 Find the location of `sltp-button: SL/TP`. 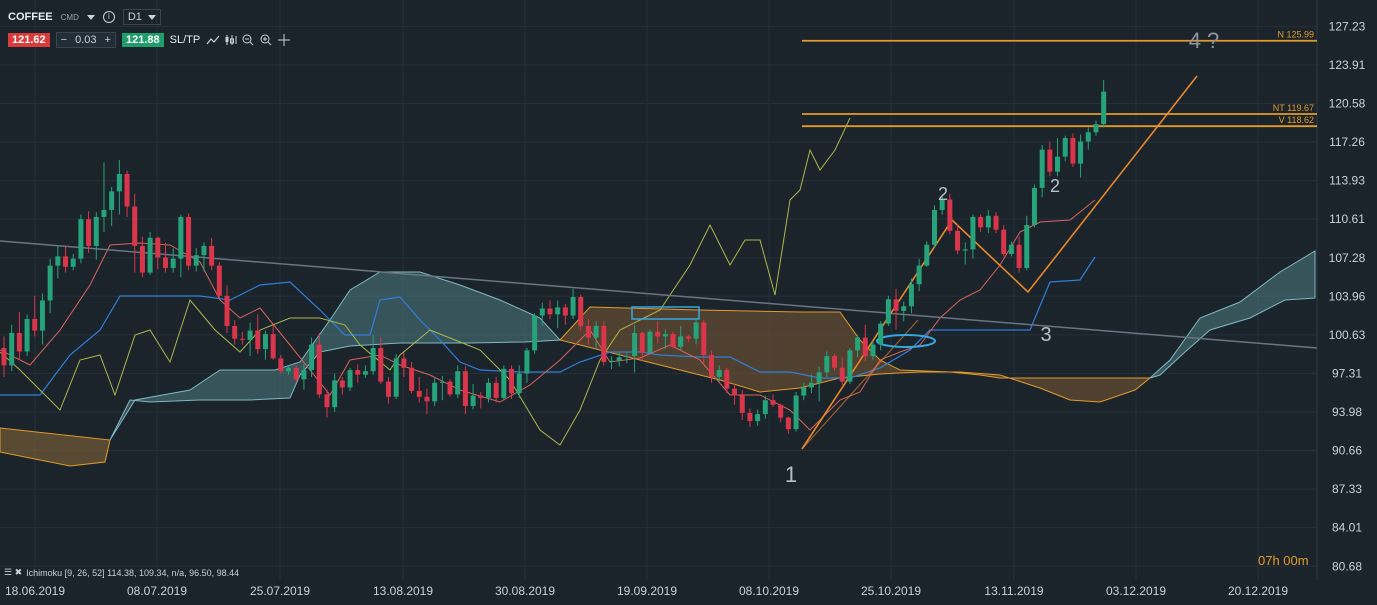

sltp-button: SL/TP is located at coordinates (185, 40).